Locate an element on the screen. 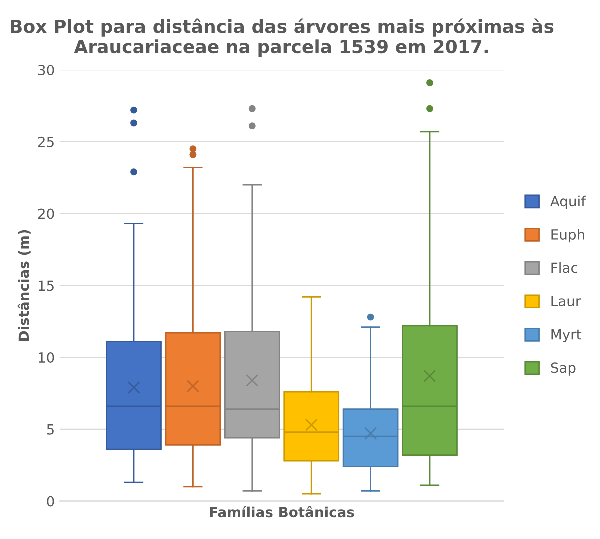 The height and width of the screenshot is (539, 600). legend-label: Euph is located at coordinates (568, 236).